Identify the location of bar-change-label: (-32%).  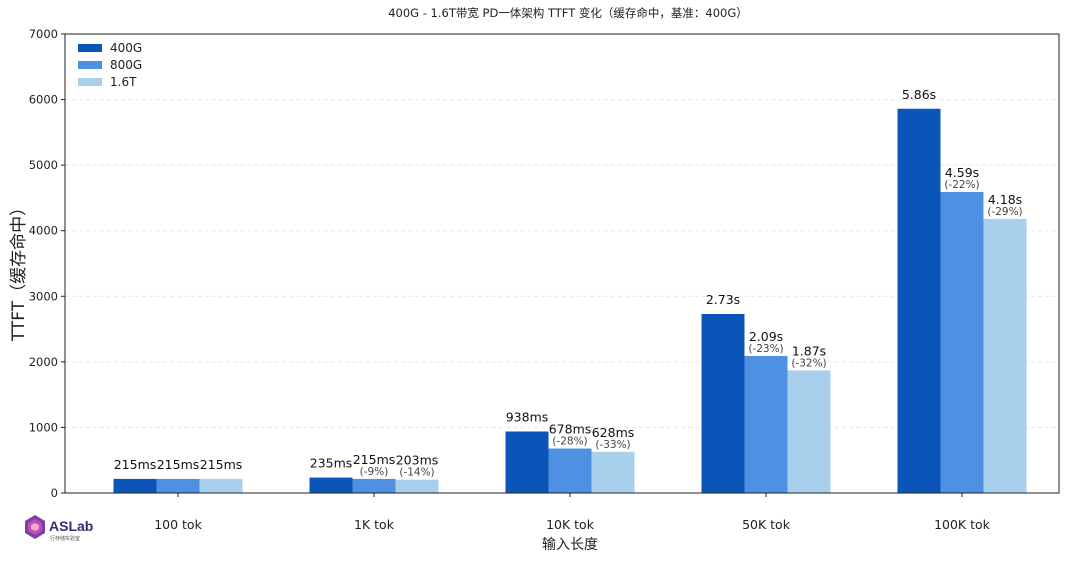
(808, 363).